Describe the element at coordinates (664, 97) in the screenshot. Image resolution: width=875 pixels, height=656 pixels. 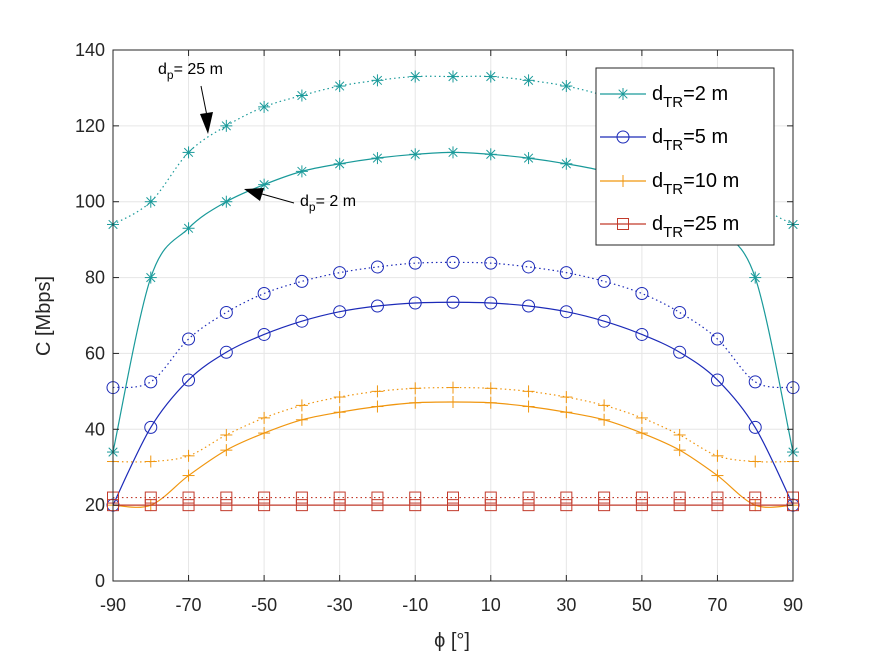
I see `legend-entry: dTR=2 m` at that location.